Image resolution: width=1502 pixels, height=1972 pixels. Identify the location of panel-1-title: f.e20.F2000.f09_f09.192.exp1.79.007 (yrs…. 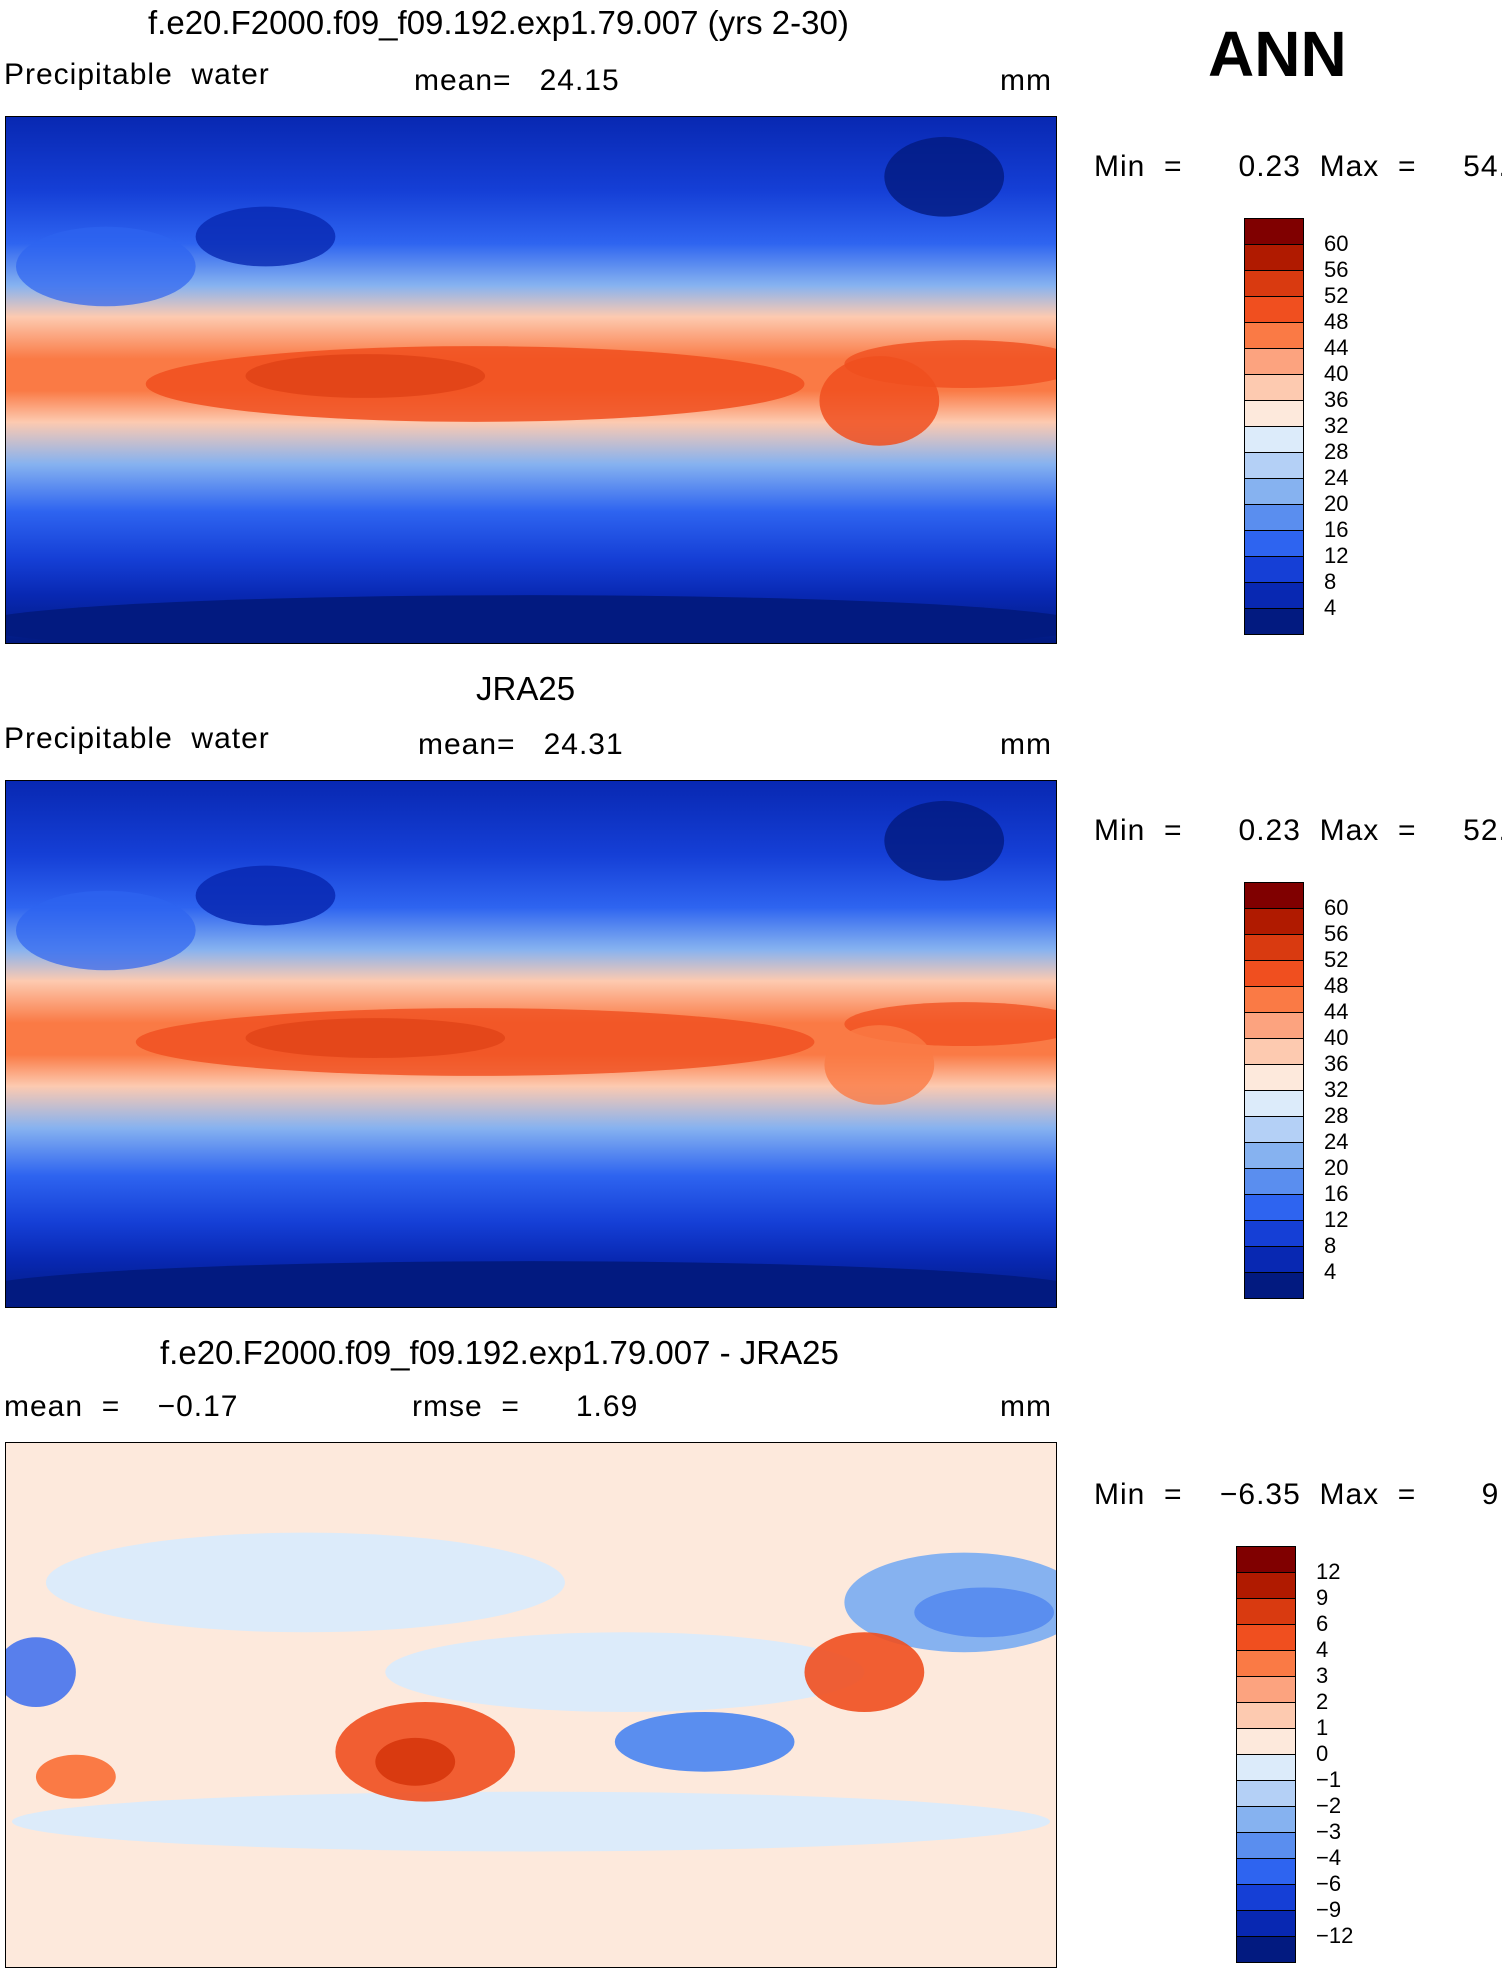
(498, 22).